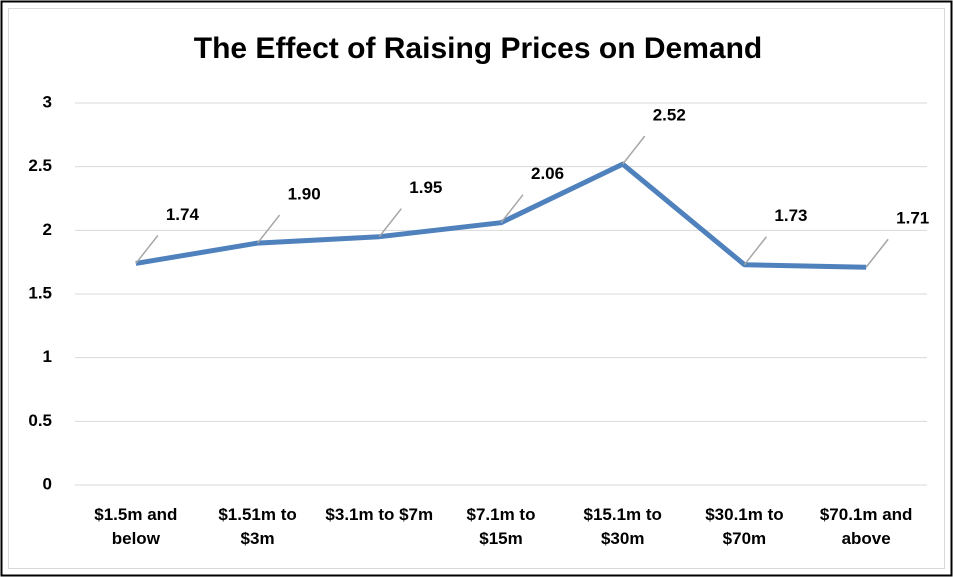 The image size is (953, 577). I want to click on data-label: 2.52, so click(669, 115).